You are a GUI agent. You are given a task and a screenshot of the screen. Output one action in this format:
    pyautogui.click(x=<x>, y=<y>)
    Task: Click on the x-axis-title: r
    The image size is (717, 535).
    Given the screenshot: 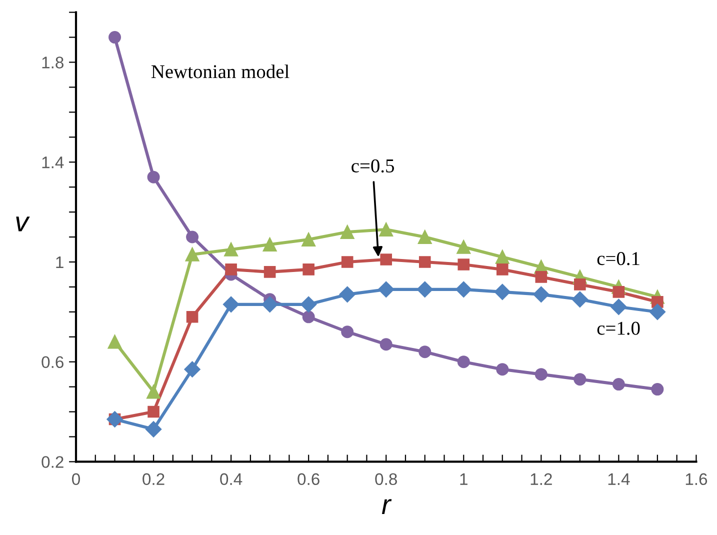 What is the action you would take?
    pyautogui.click(x=387, y=506)
    